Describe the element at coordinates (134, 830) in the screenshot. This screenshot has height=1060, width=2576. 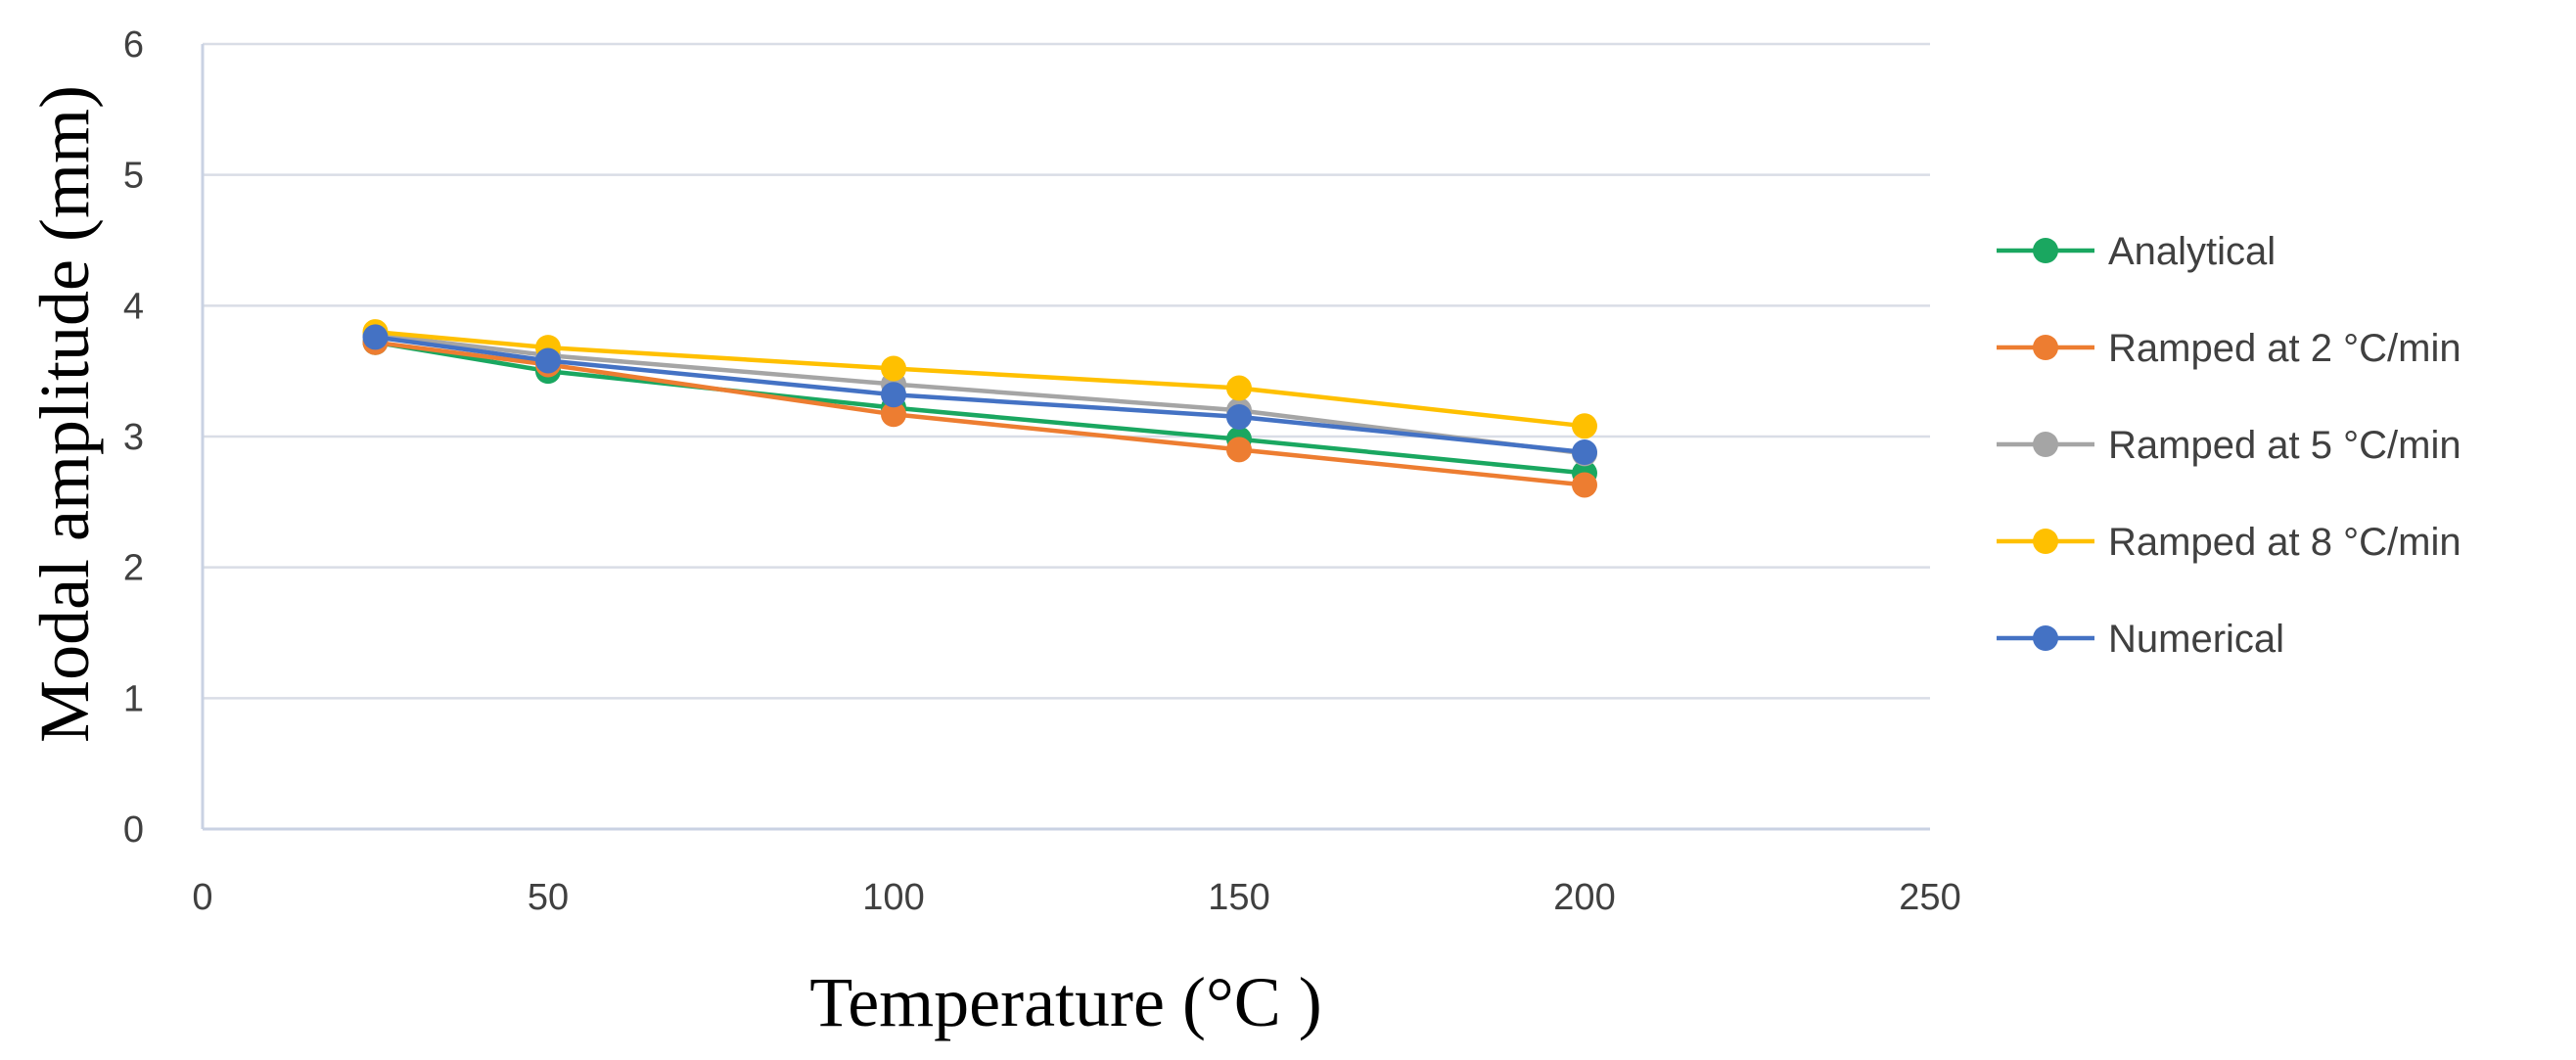
I see `y-tick-label: 0` at that location.